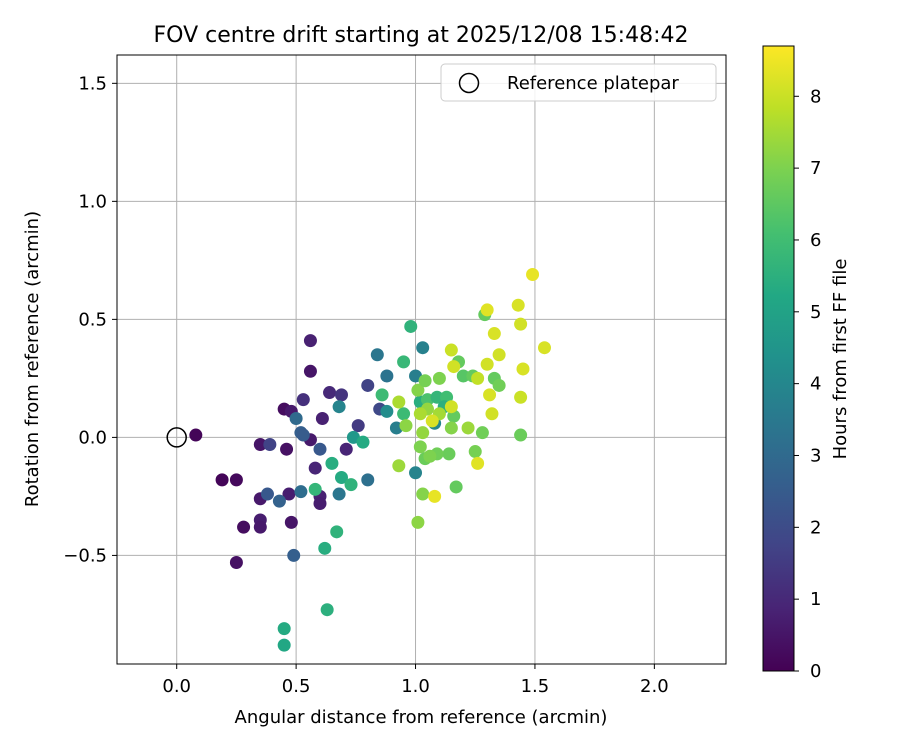 Image resolution: width=900 pixels, height=754 pixels. I want to click on colorbar-label: Hours from first FF file, so click(840, 359).